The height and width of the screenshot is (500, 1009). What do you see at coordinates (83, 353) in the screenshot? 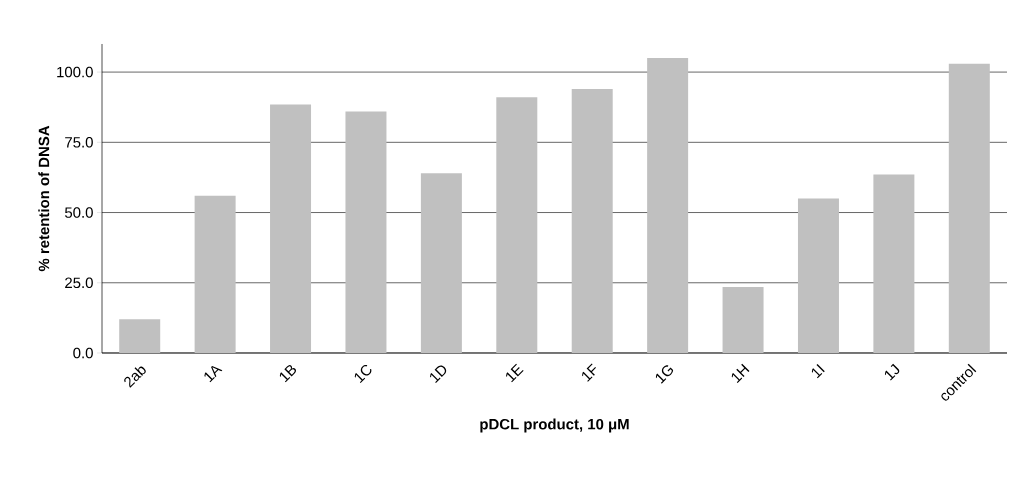
I see `y-tick-label: 0.0` at bounding box center [83, 353].